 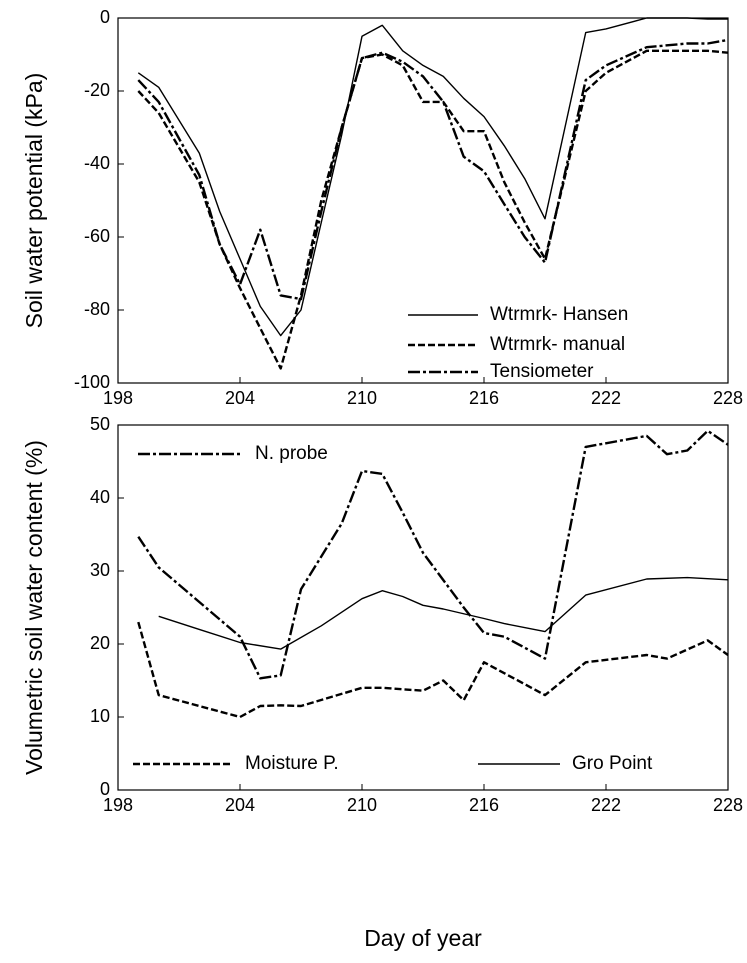 What do you see at coordinates (423, 938) in the screenshot?
I see `x-axis-label: Day of year` at bounding box center [423, 938].